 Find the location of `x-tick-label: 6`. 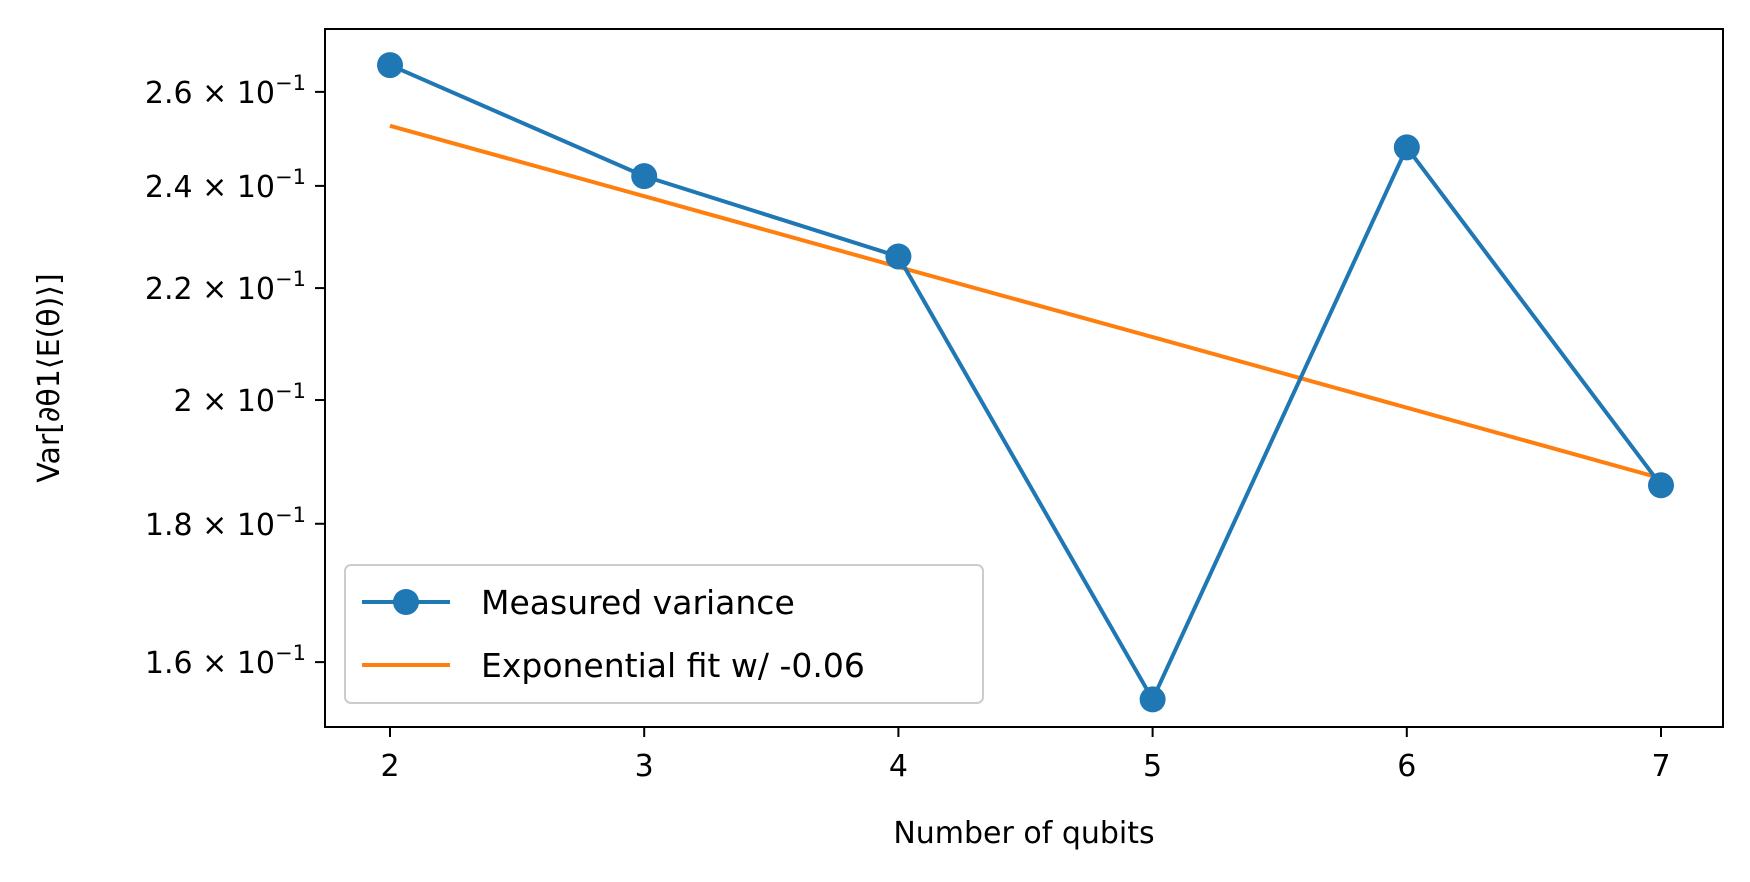

x-tick-label: 6 is located at coordinates (1406, 766).